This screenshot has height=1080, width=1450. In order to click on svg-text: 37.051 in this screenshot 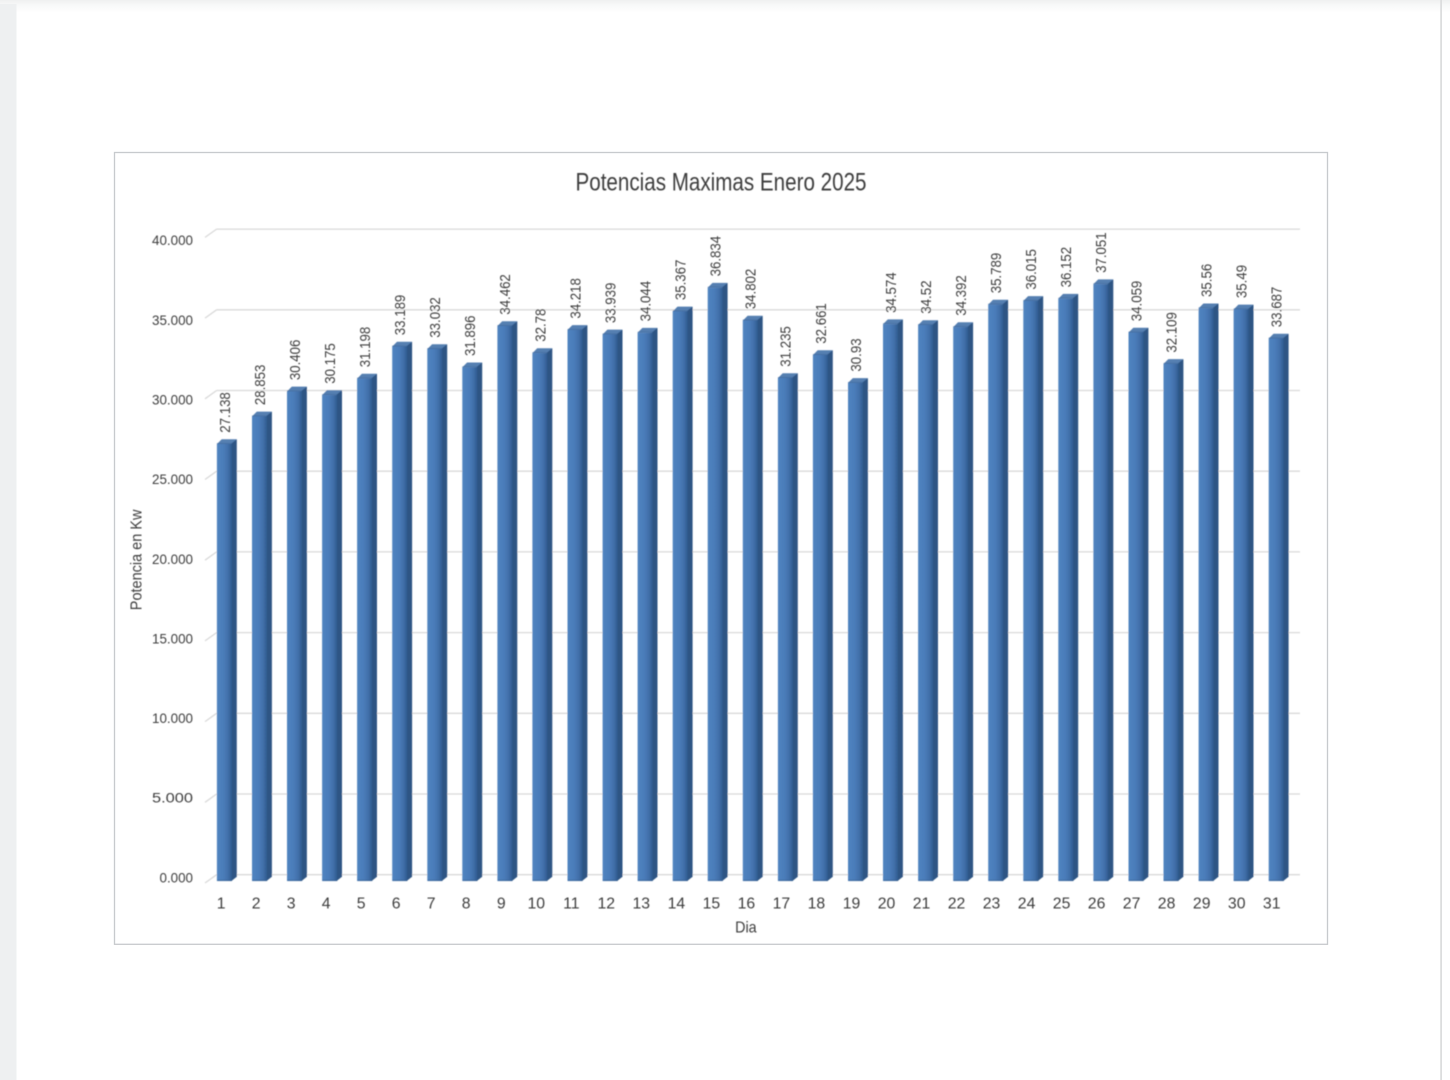, I will do `click(1101, 252)`.